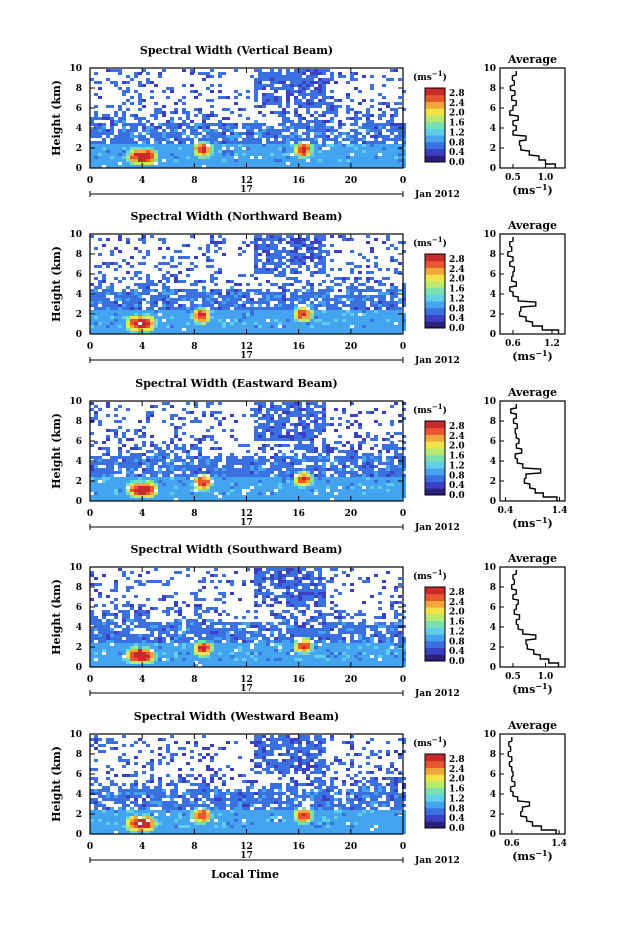  I want to click on heatmap-cells, so click(248, 284).